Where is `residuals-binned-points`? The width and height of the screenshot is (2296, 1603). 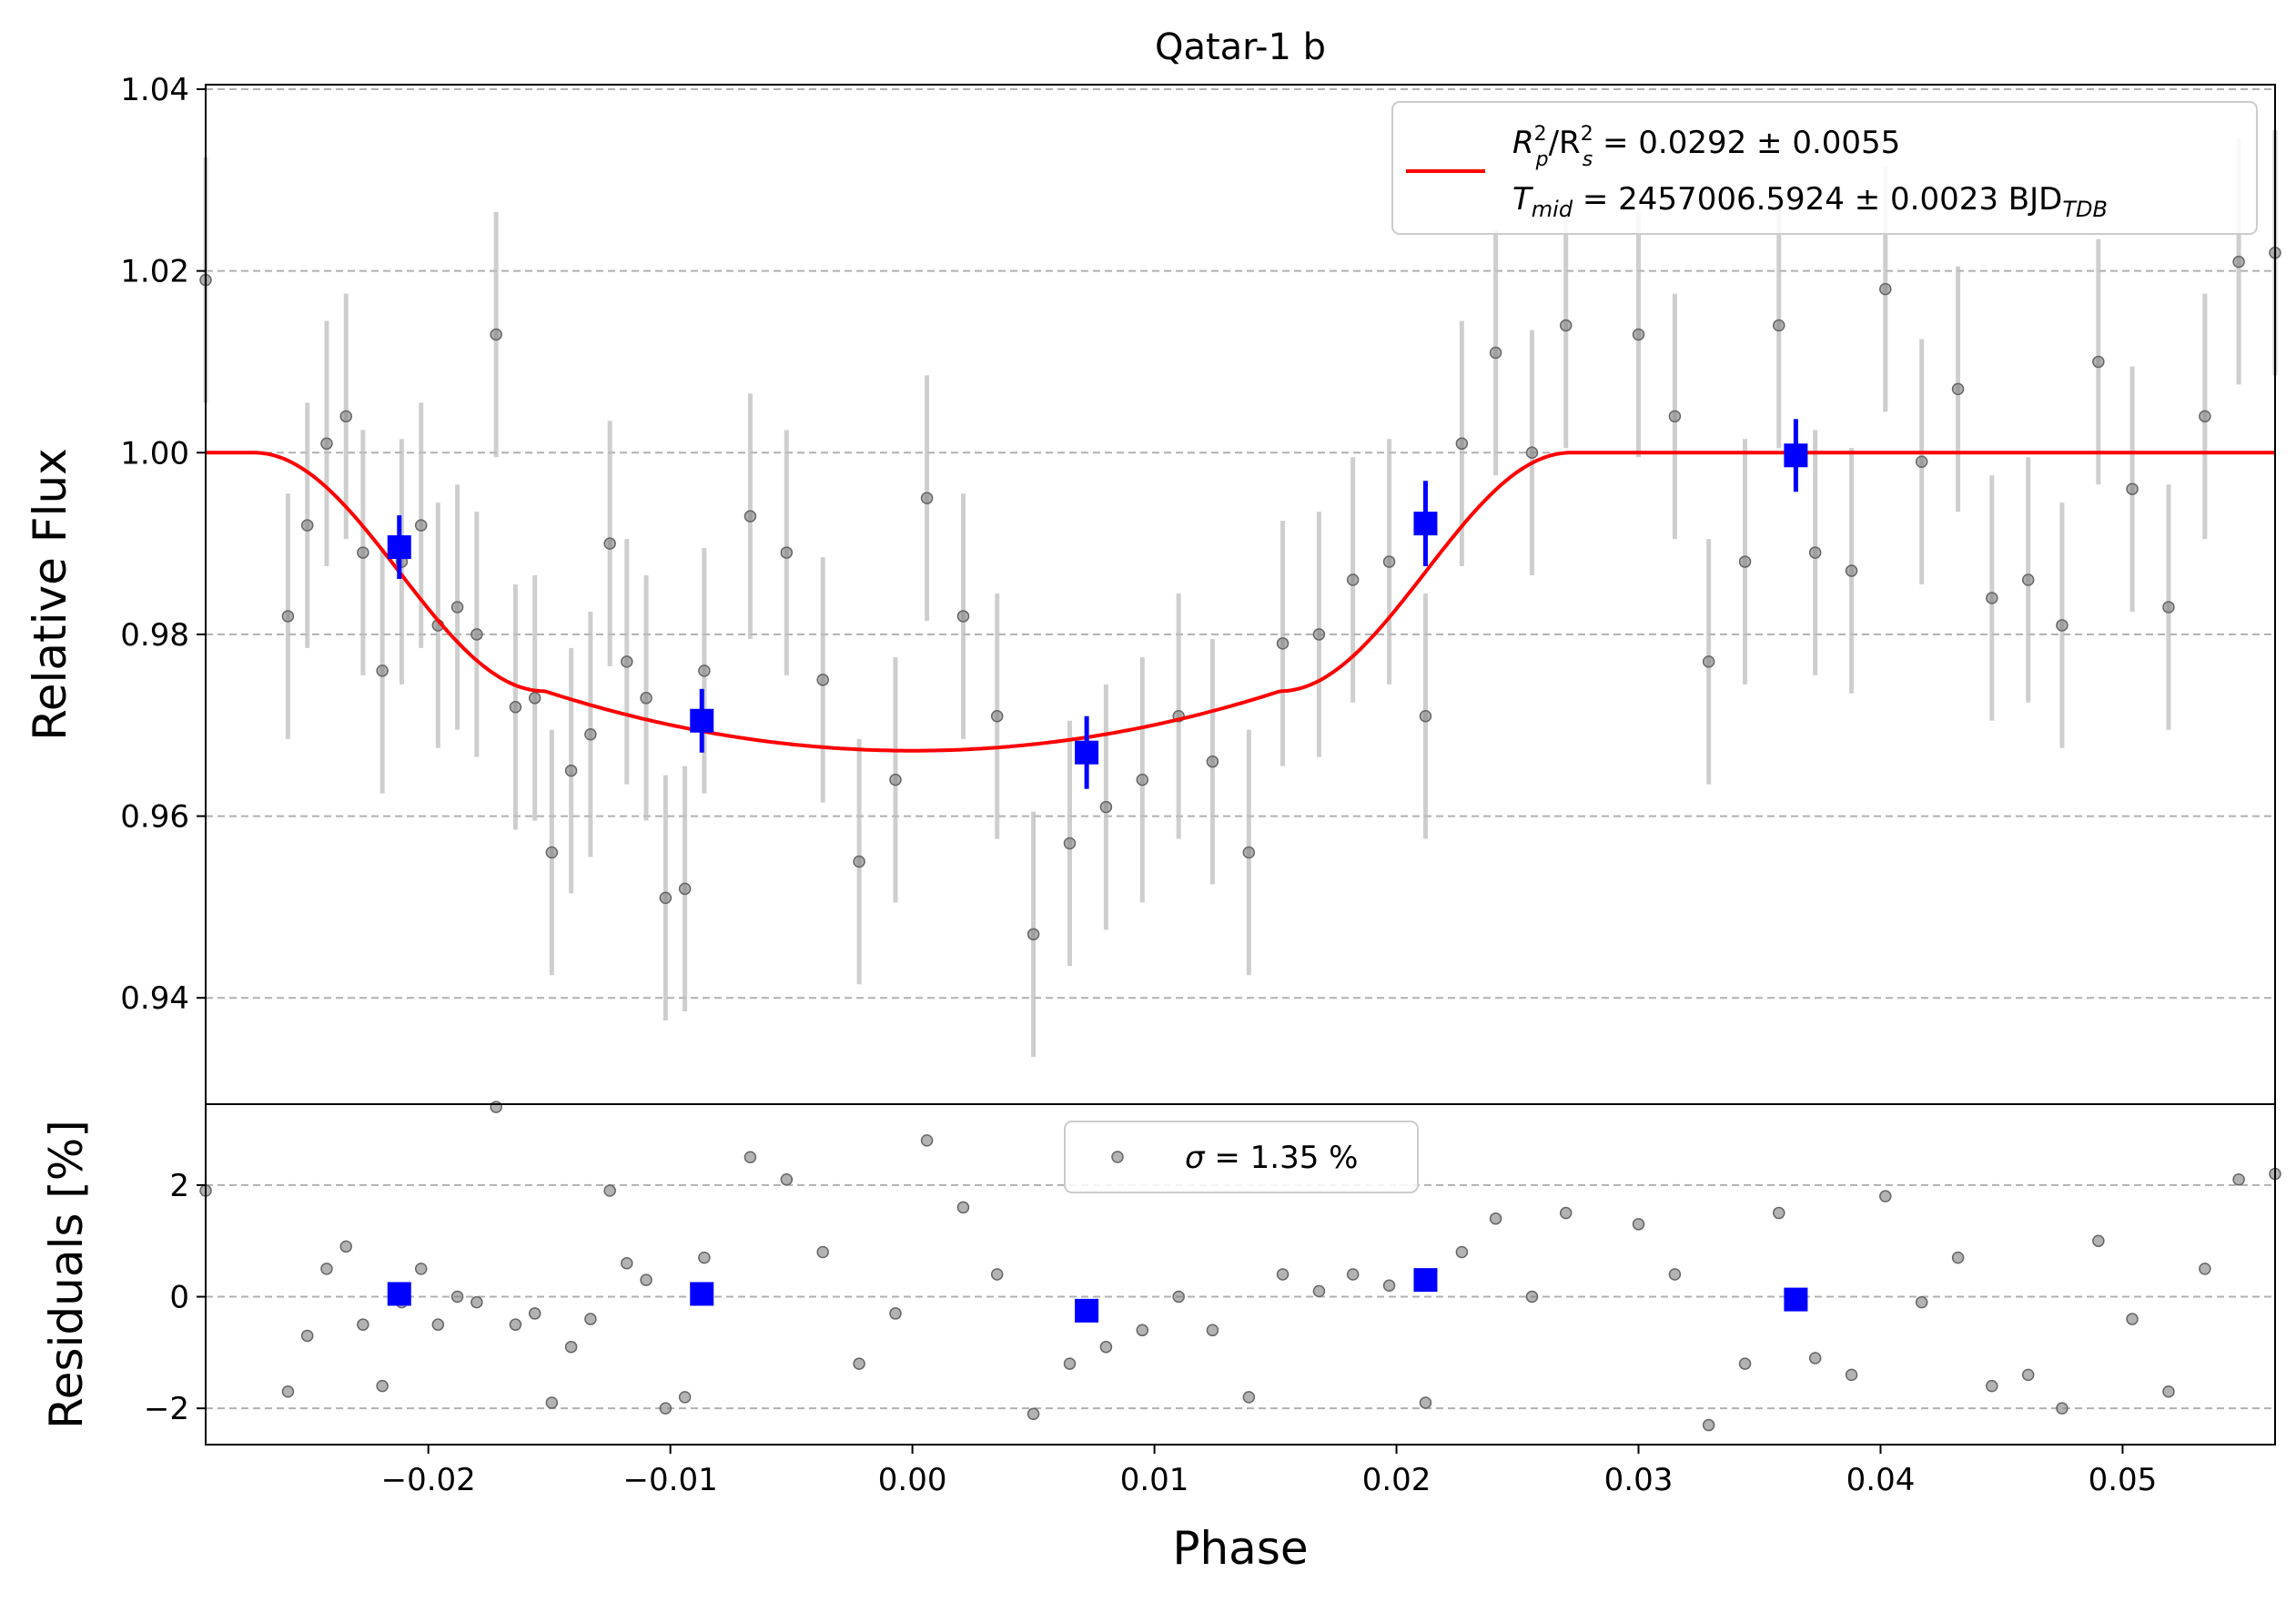 residuals-binned-points is located at coordinates (1097, 1295).